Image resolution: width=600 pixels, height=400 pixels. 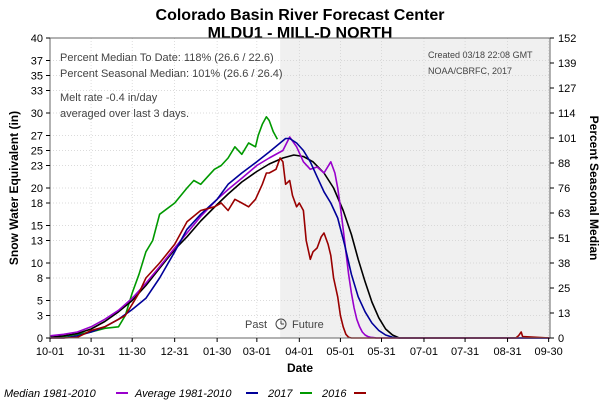 I want to click on y-tick-label: 35, so click(x=37, y=77).